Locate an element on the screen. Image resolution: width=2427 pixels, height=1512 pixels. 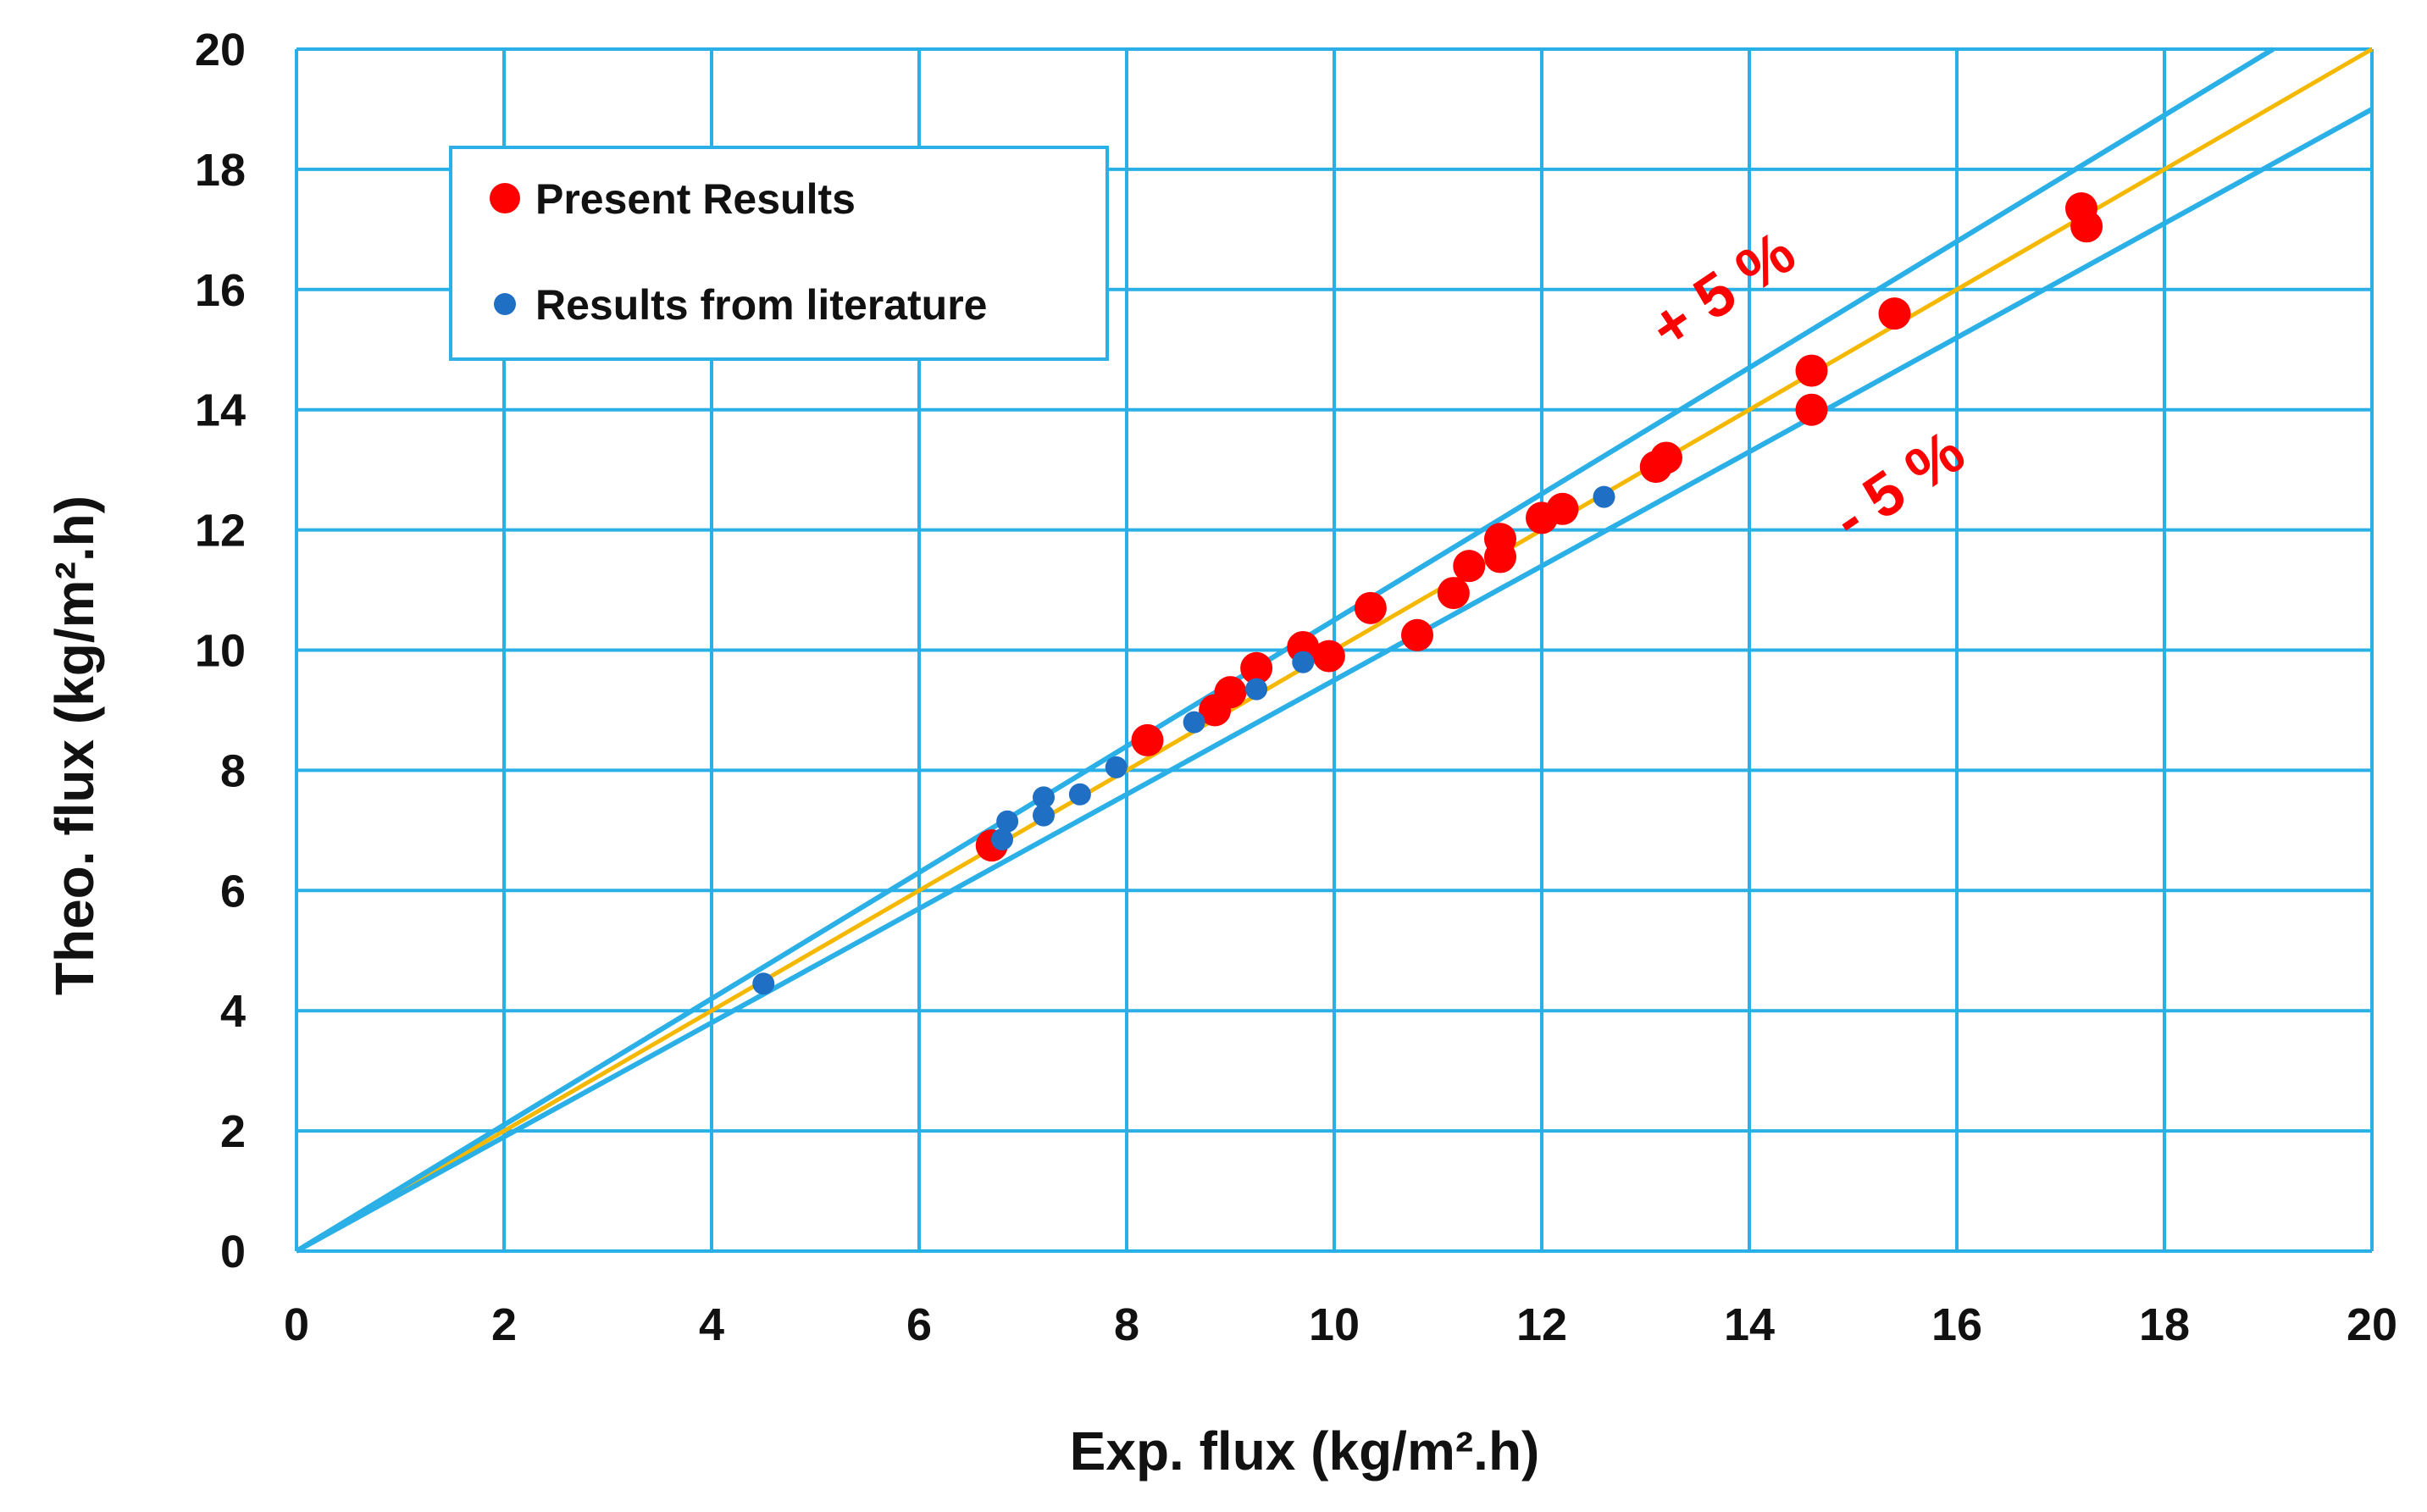
legend: Present Results Results from literature is located at coordinates (779, 253).